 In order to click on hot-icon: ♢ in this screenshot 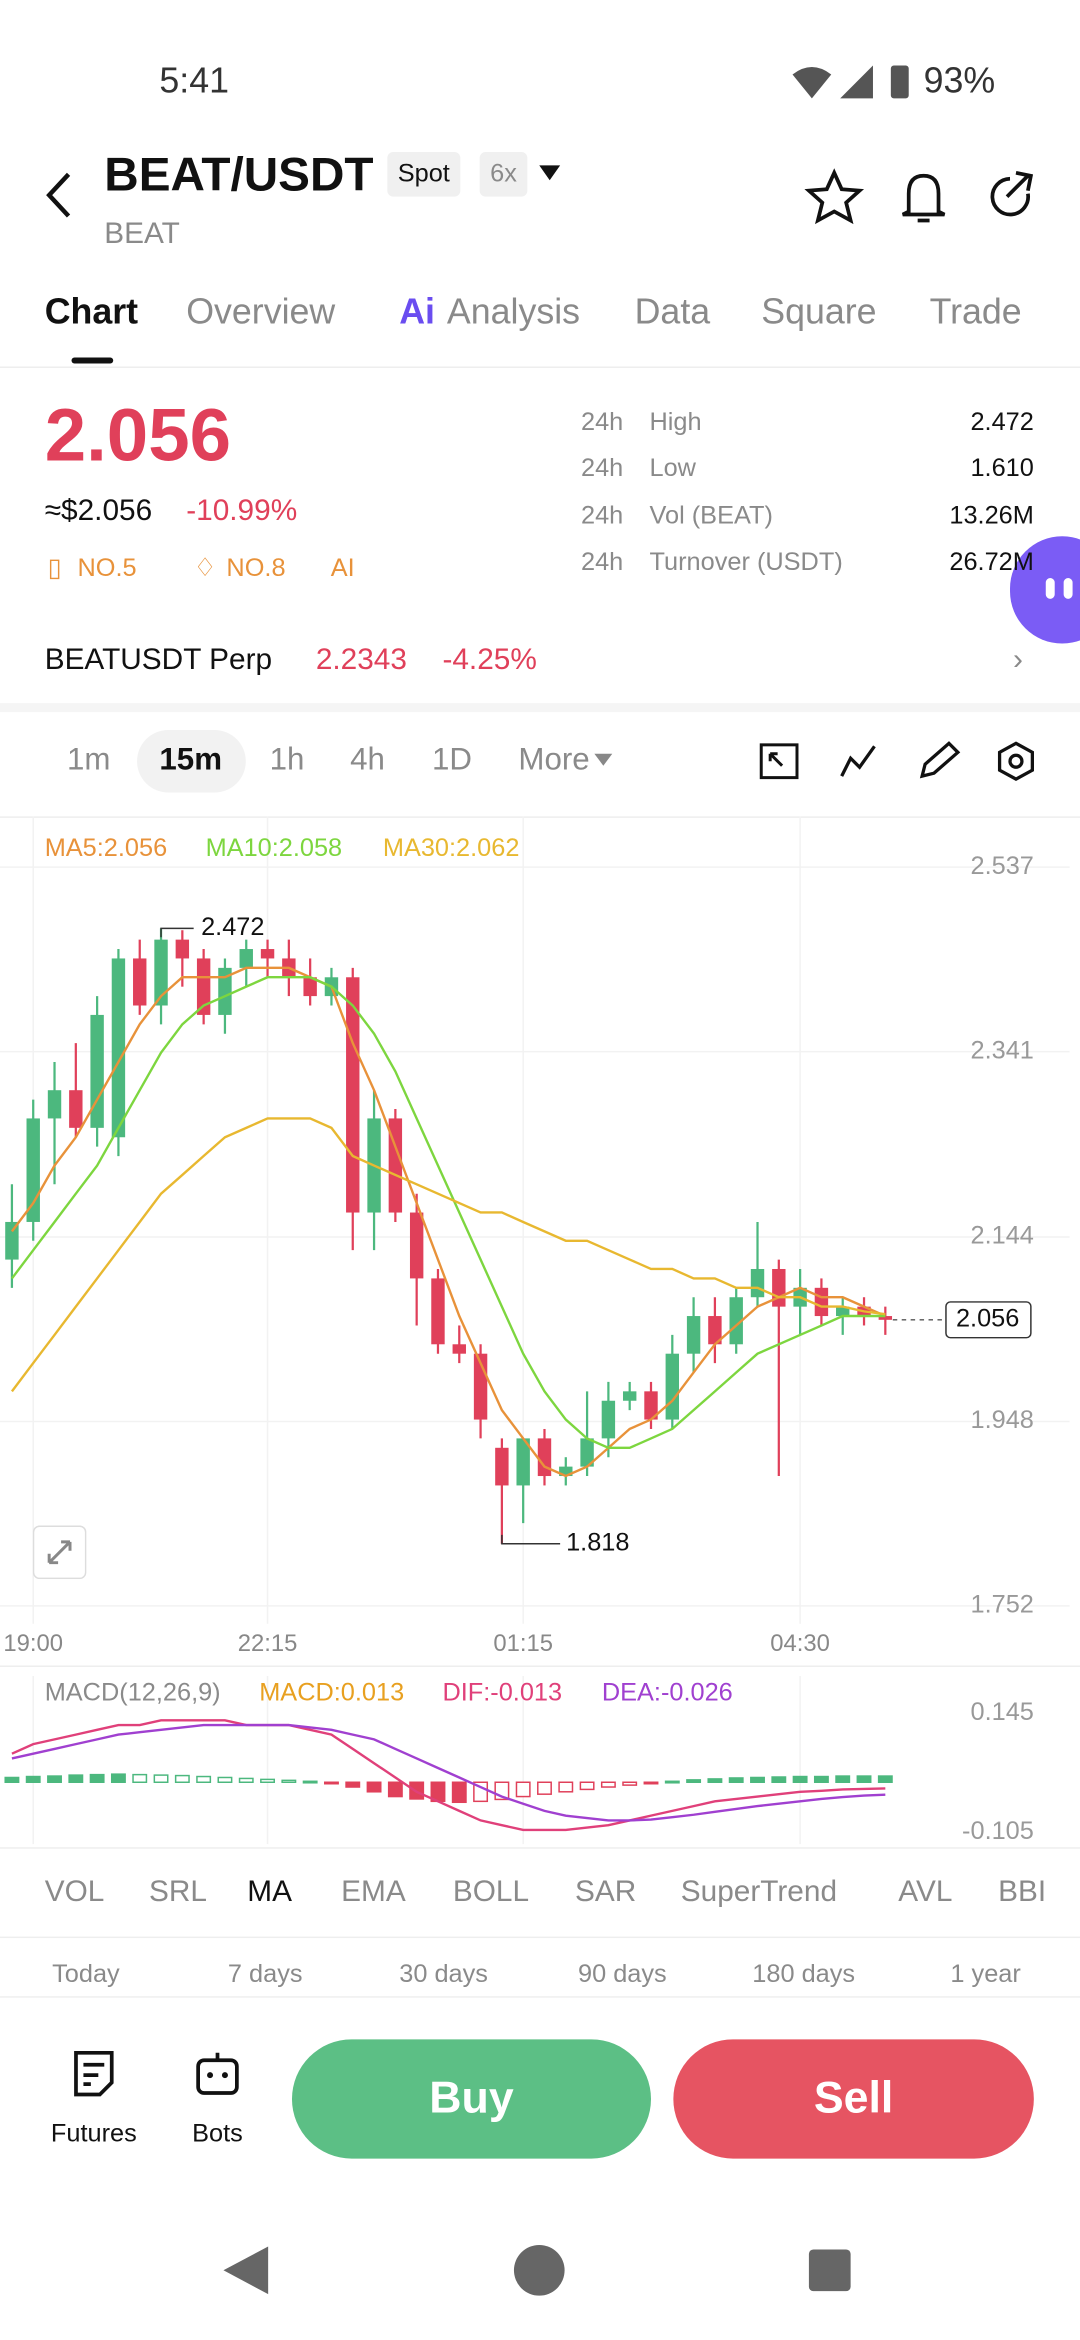, I will do `click(205, 567)`.